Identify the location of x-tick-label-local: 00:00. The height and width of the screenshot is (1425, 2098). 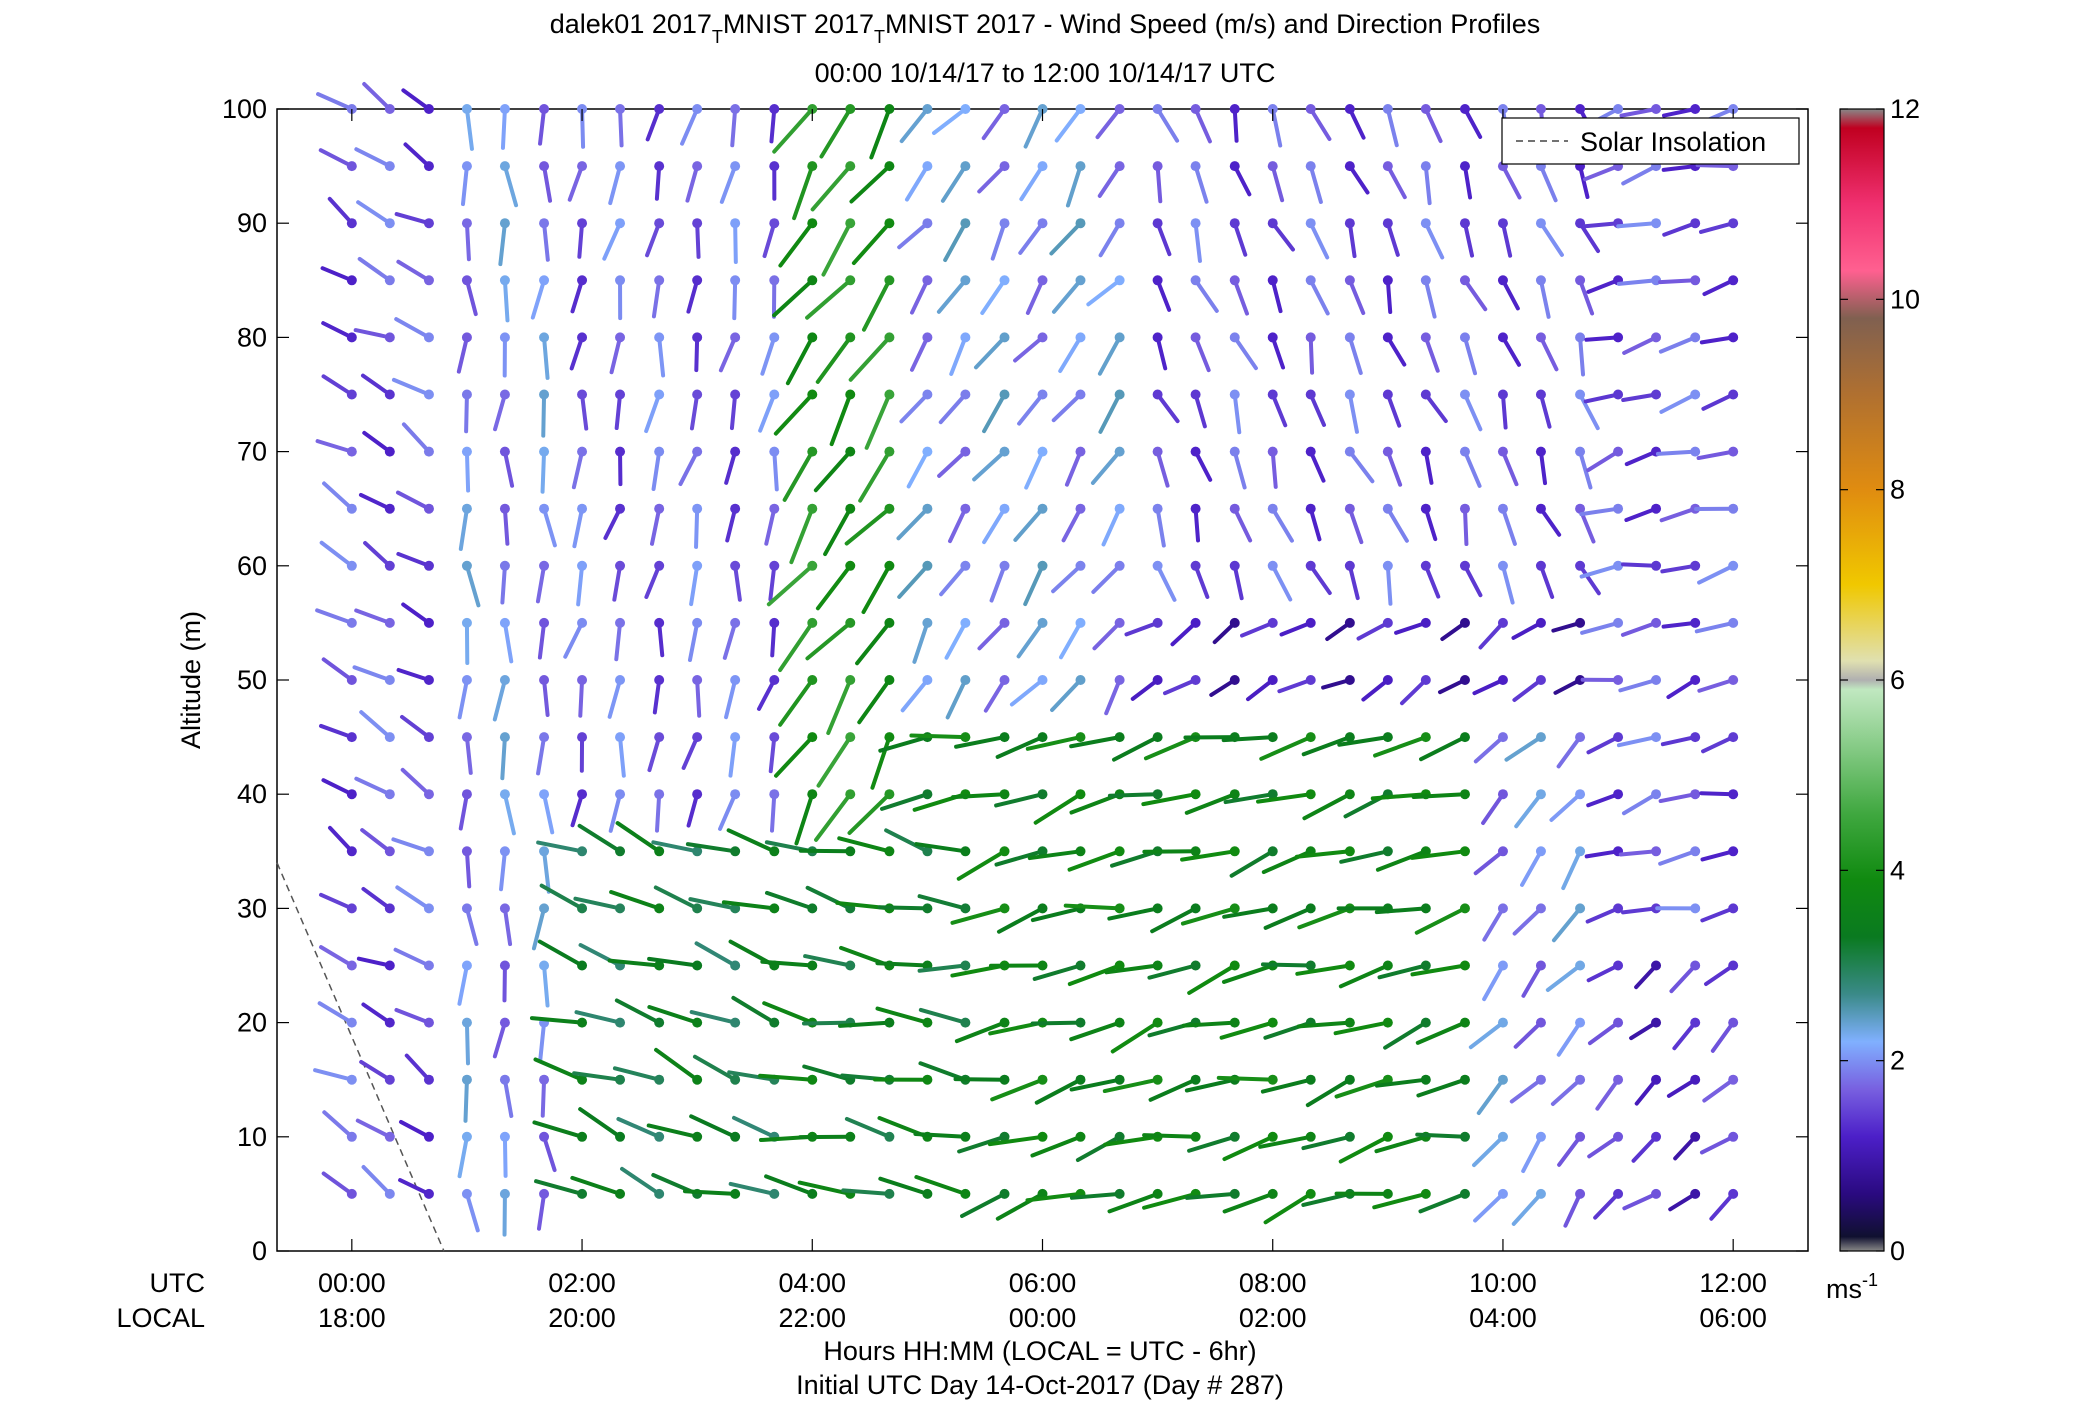
(1043, 1318).